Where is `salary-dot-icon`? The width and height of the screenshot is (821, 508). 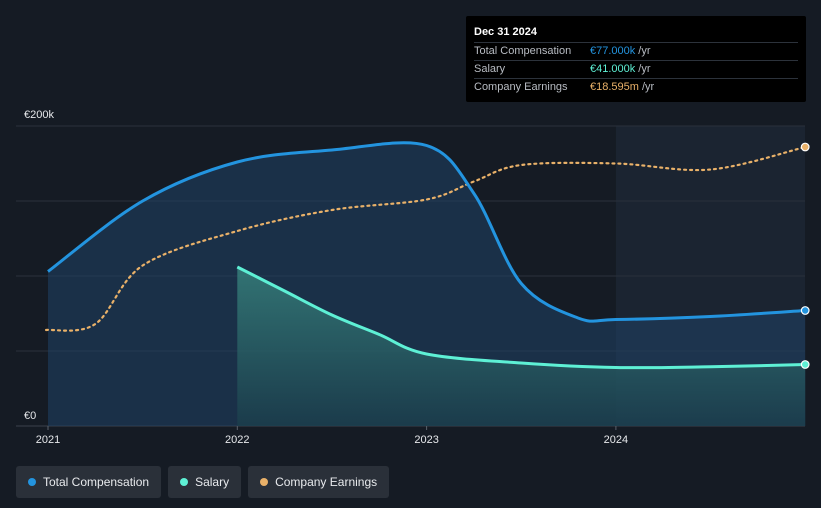
salary-dot-icon is located at coordinates (184, 482).